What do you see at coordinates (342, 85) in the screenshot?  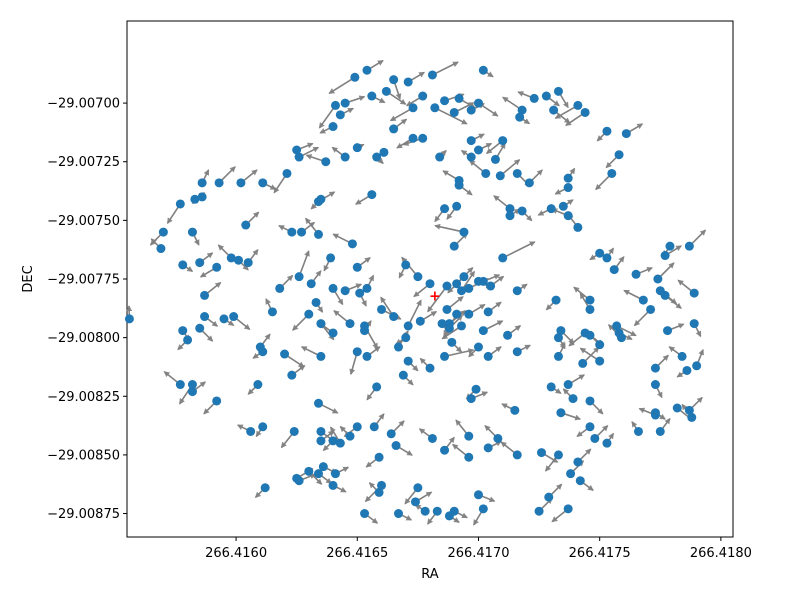 I see `velocity-arrow` at bounding box center [342, 85].